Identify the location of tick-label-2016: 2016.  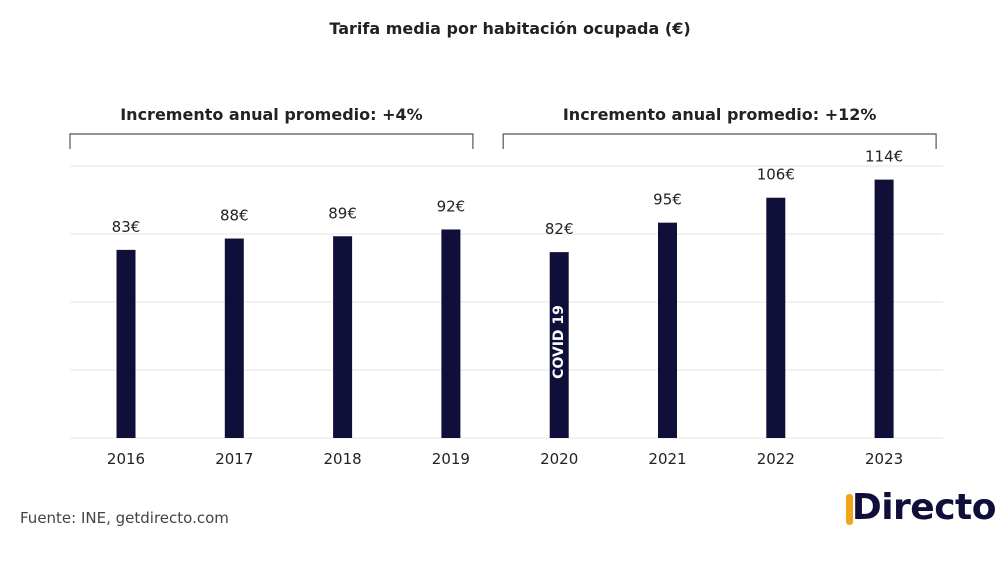
(126, 459).